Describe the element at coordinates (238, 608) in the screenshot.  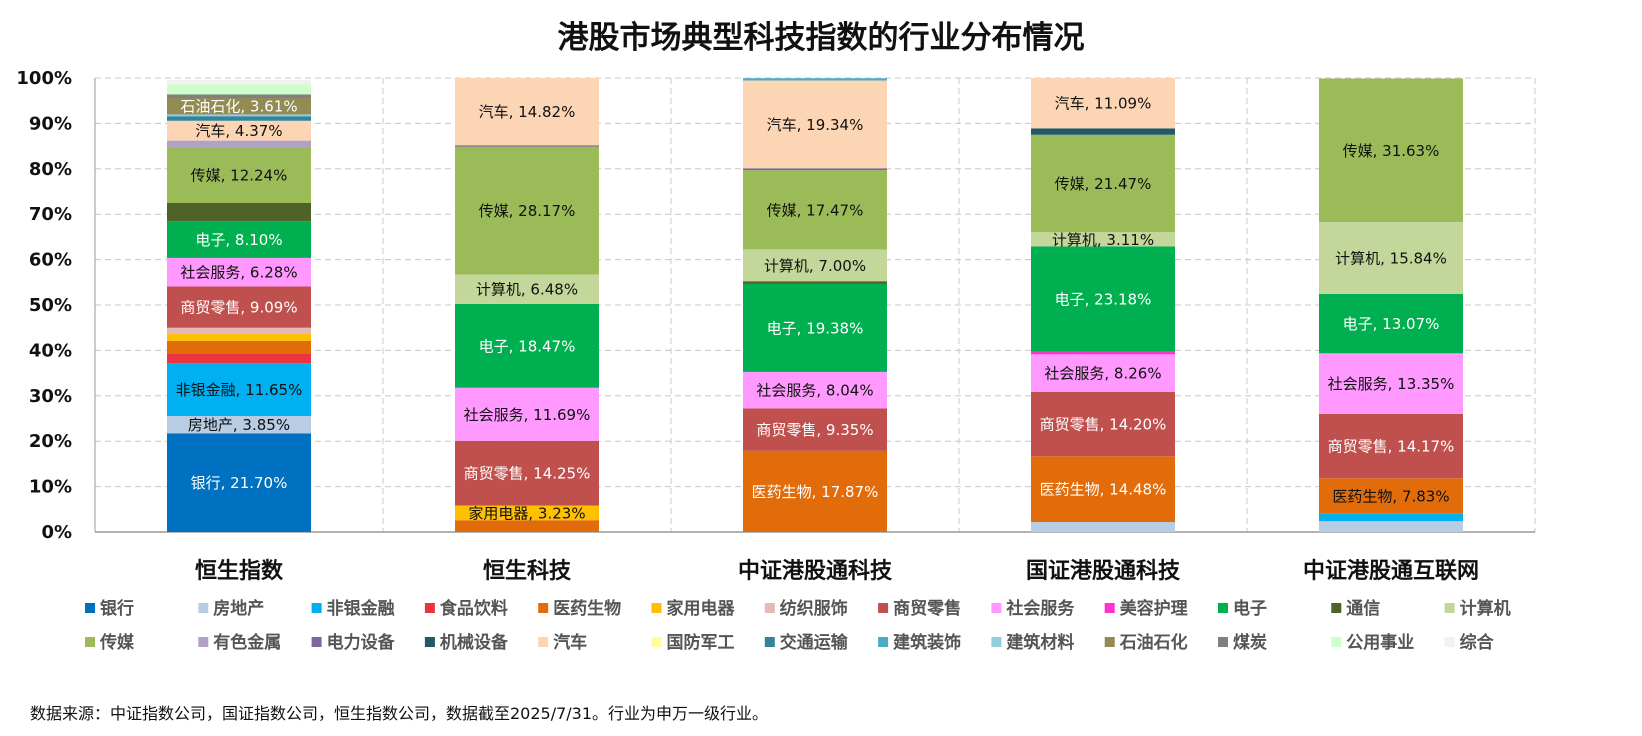
I see `legend-label: 房地产` at that location.